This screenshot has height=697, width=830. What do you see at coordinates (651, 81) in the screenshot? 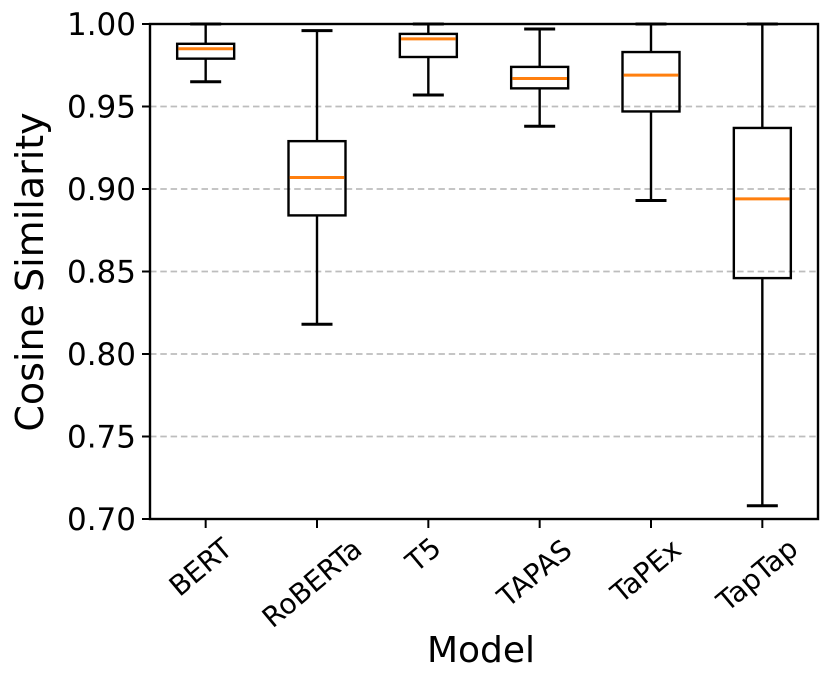
I see `box-TaPEx` at bounding box center [651, 81].